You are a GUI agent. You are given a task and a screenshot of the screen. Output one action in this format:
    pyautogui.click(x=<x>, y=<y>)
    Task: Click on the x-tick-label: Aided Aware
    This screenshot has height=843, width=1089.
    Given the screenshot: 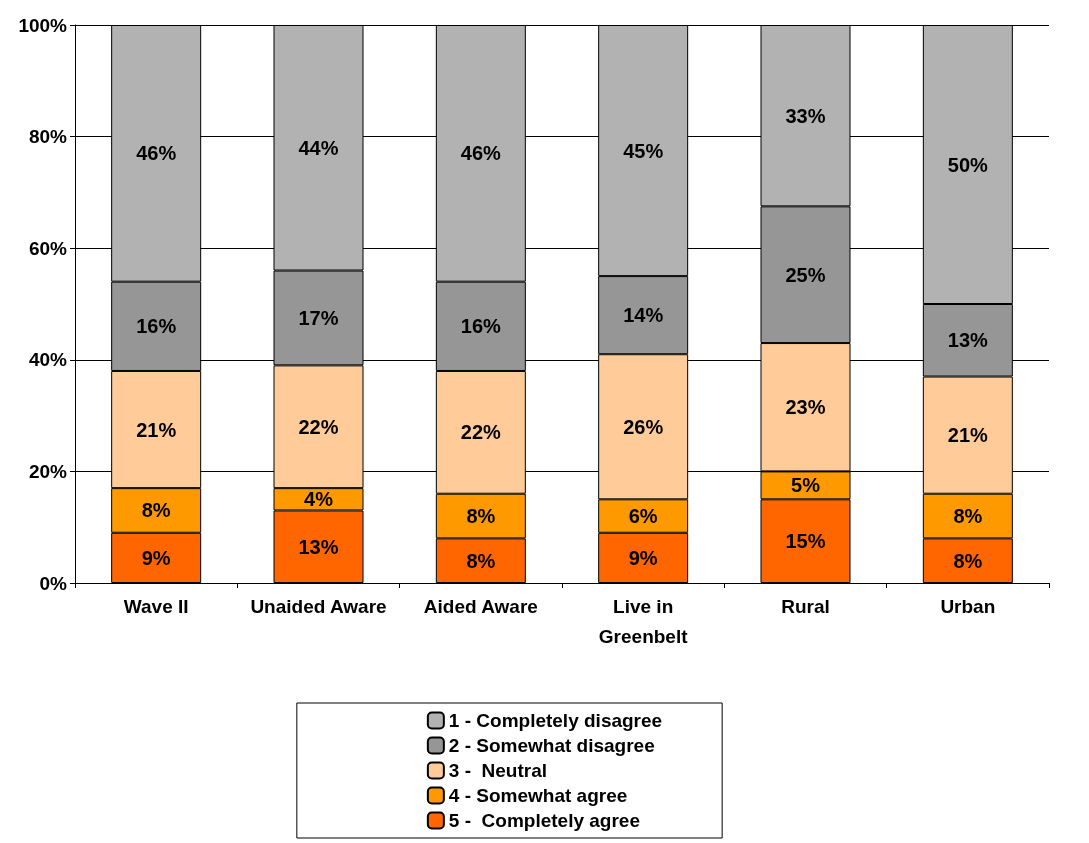 What is the action you would take?
    pyautogui.click(x=480, y=606)
    